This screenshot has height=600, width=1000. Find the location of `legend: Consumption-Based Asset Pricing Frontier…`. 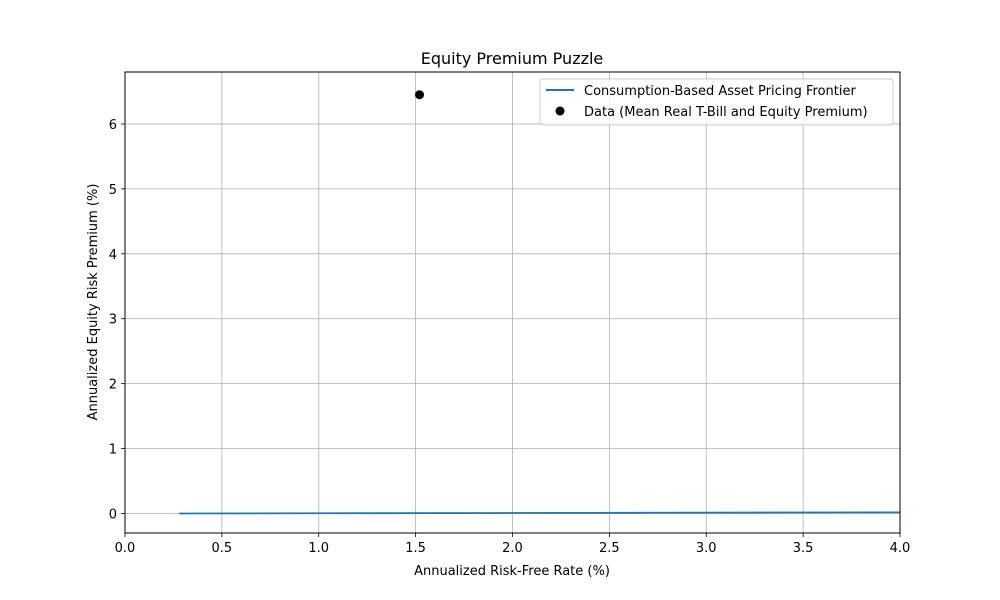

legend: Consumption-Based Asset Pricing Frontier… is located at coordinates (716, 102).